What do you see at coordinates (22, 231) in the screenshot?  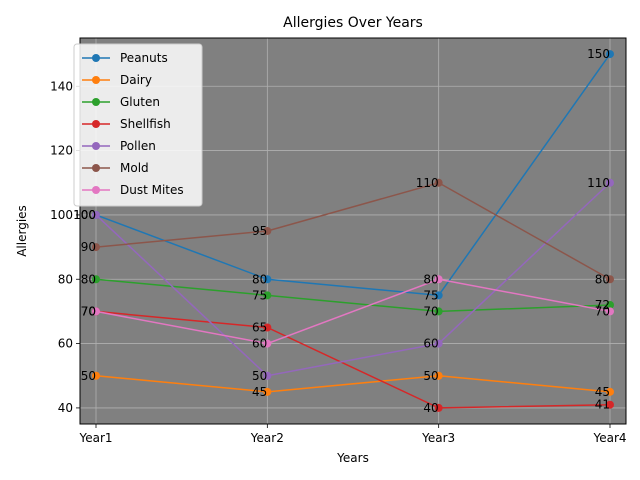 I see `y-axis-title: Allergies` at bounding box center [22, 231].